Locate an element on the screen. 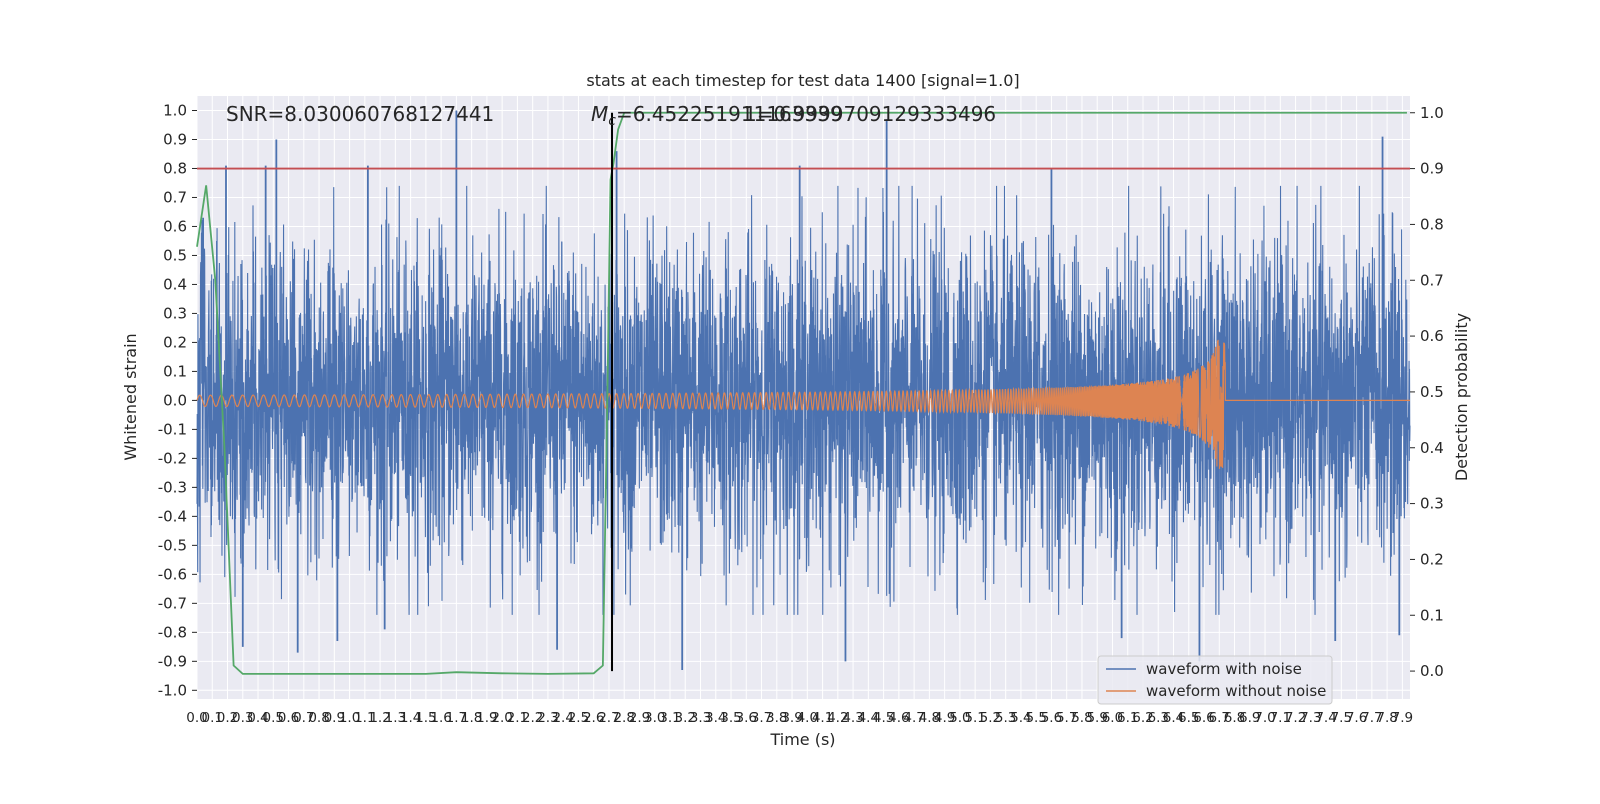 This screenshot has width=1600, height=804. snr-annotation: SNR=8.030060768127441 is located at coordinates (360, 114).